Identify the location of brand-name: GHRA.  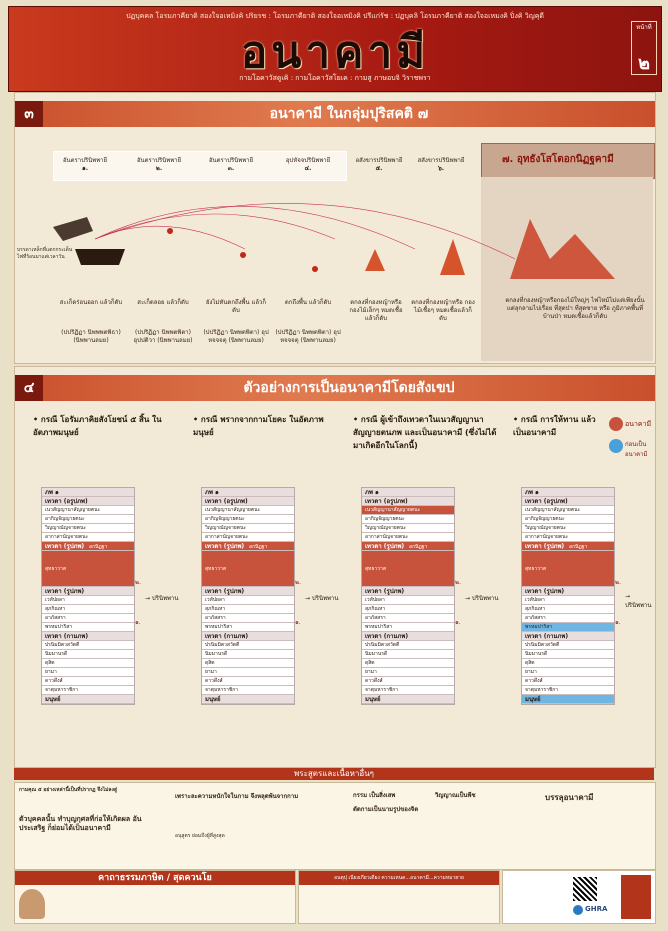
(596, 909).